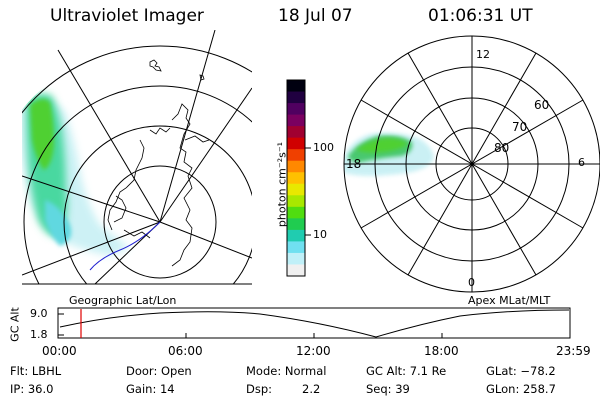 This screenshot has width=600, height=400. I want to click on colorbar-label-10: 10, so click(320, 234).